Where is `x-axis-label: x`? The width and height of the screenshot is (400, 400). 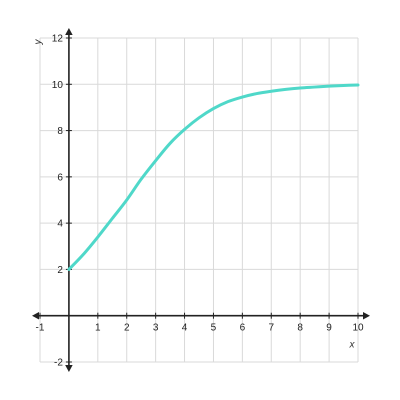 x-axis-label: x is located at coordinates (352, 345).